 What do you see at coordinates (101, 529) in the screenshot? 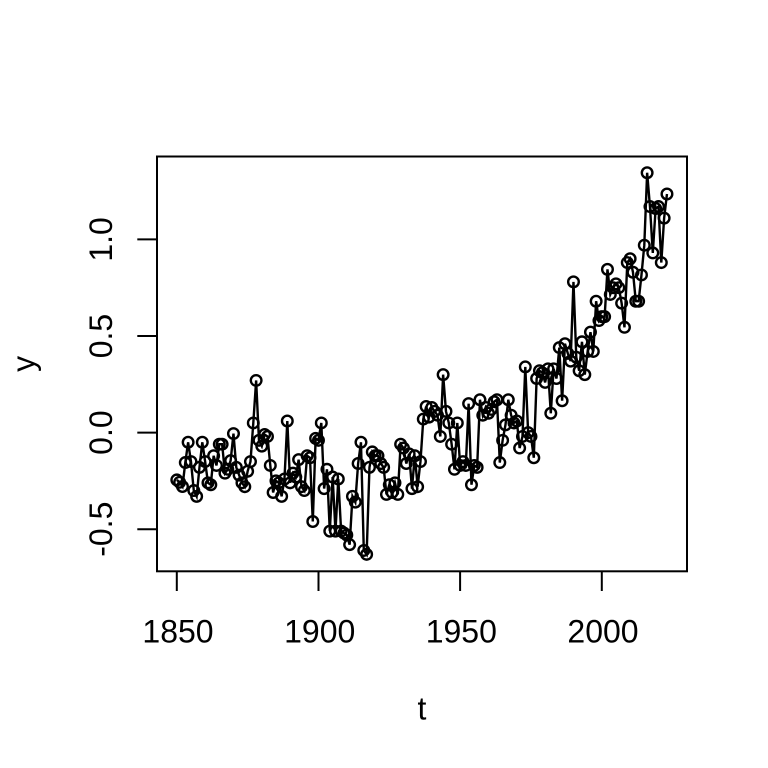
I see `svg-text: -0.5` at bounding box center [101, 529].